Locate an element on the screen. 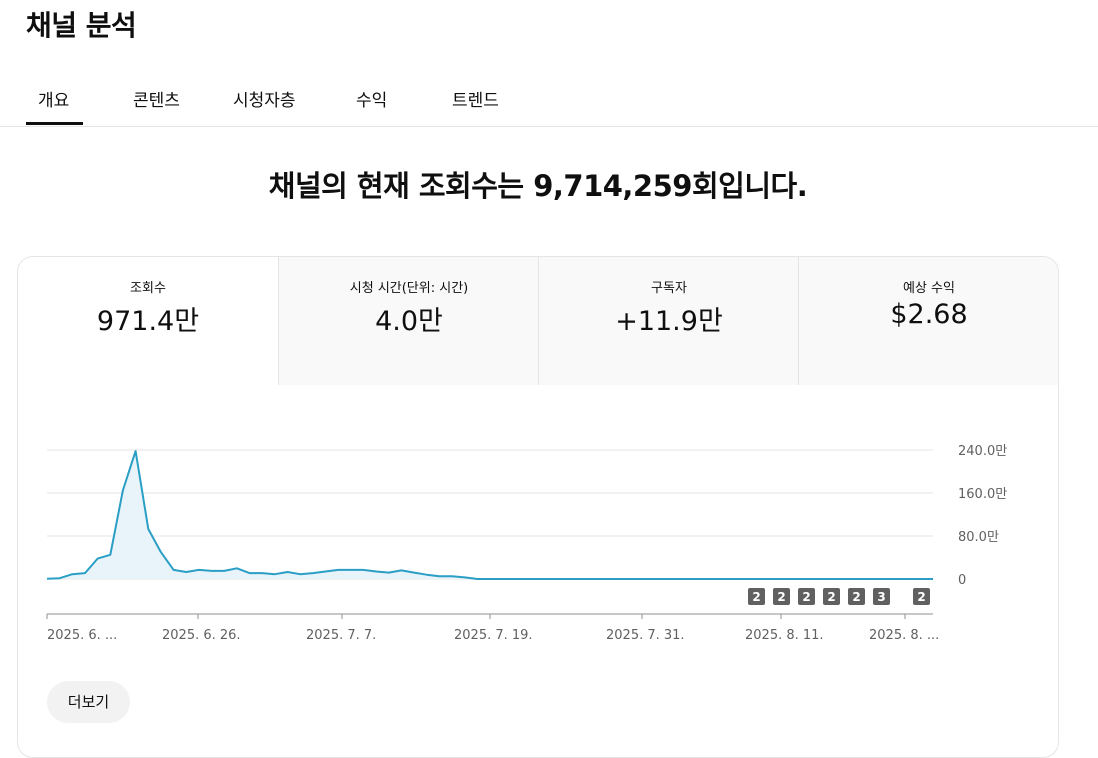 This screenshot has height=758, width=1098. metric-subscribers: 구독자 +11.9만 is located at coordinates (668, 321).